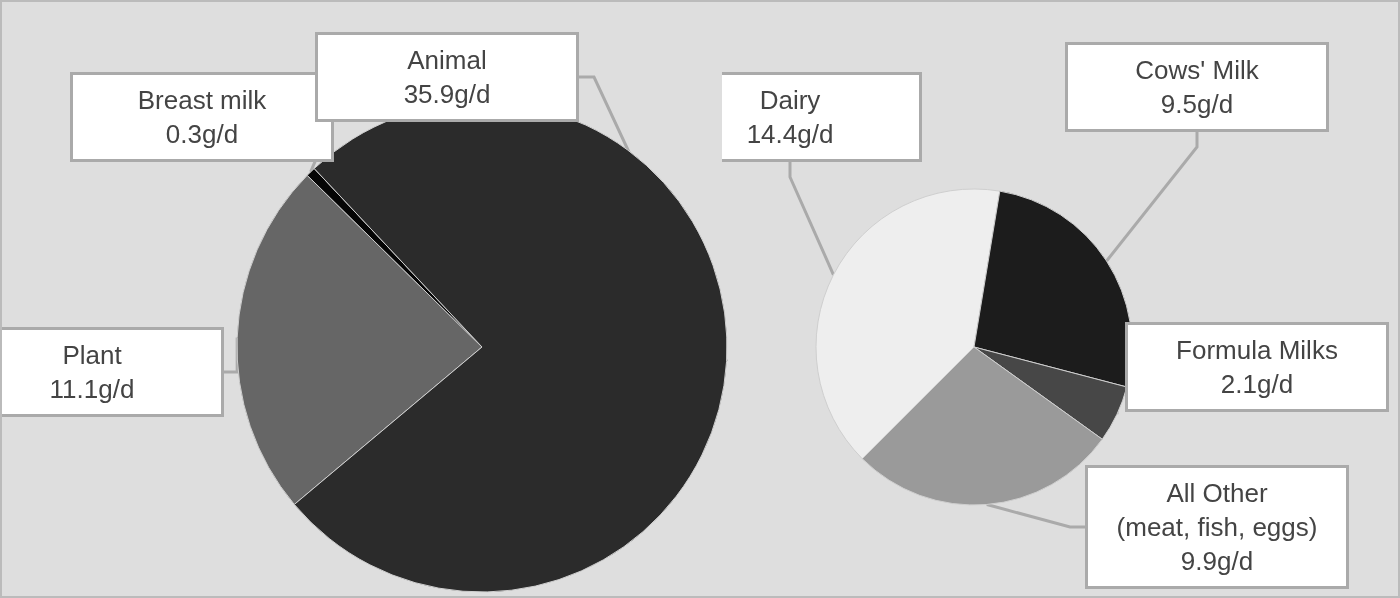 The width and height of the screenshot is (1400, 598). Describe the element at coordinates (202, 134) in the screenshot. I see `data-label: 0.3g/d` at that location.